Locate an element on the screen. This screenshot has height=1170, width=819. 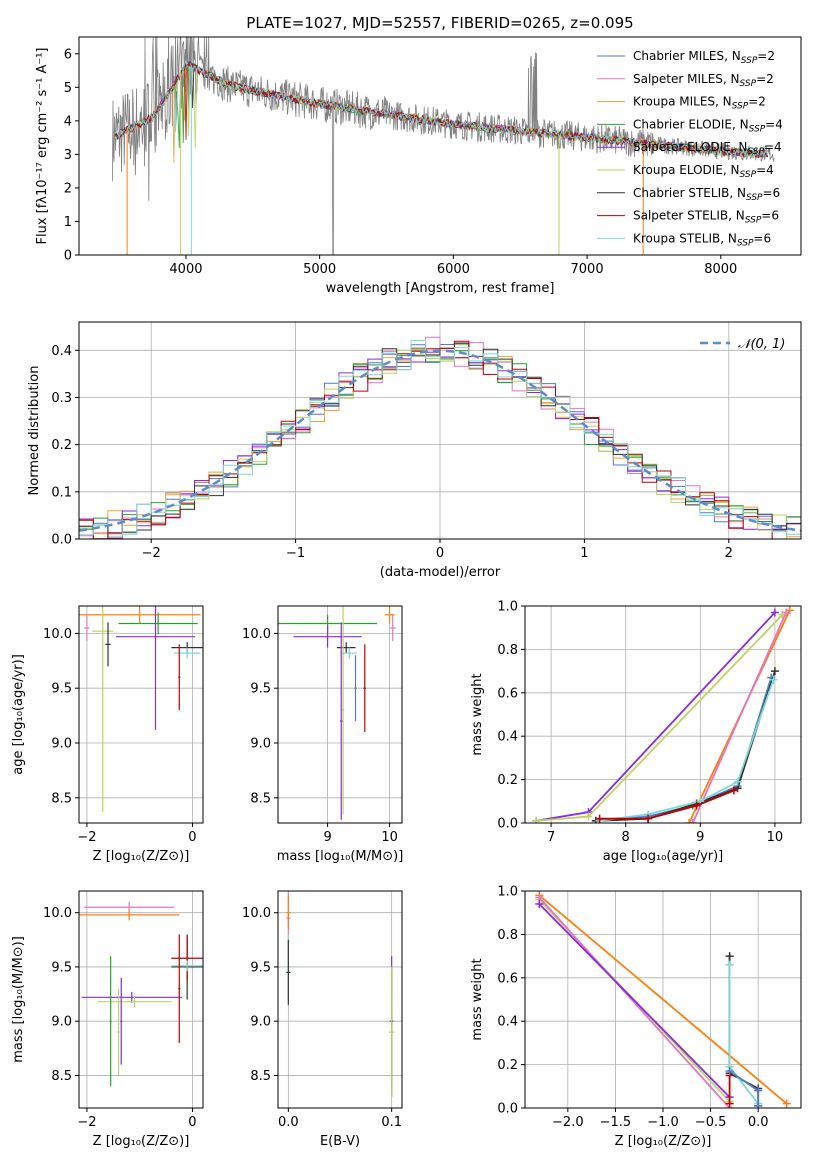
x-tick-label: 6000 is located at coordinates (453, 269).